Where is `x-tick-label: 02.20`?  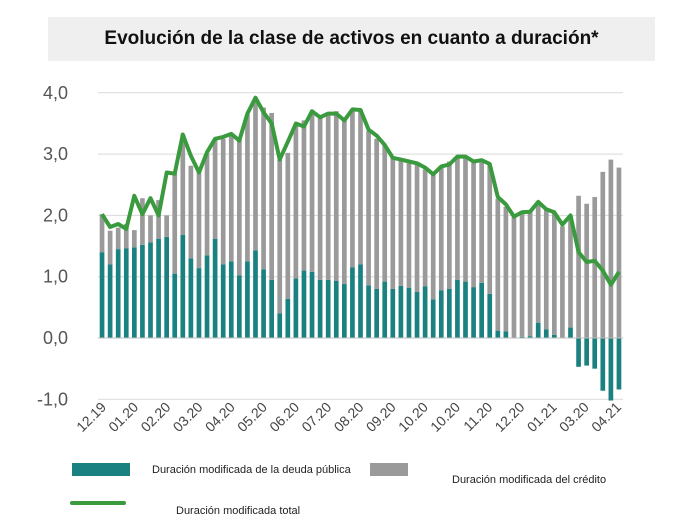 x-tick-label: 02.20 is located at coordinates (155, 417).